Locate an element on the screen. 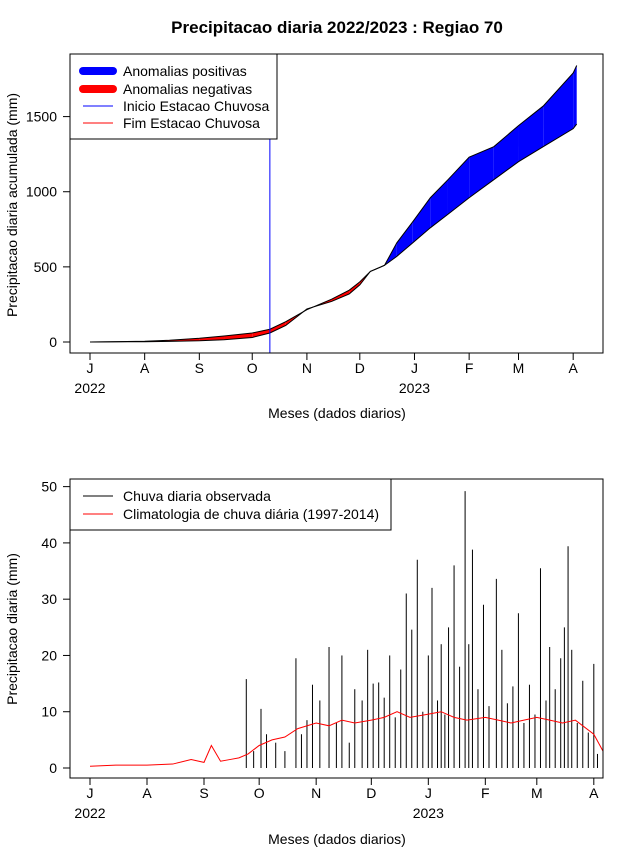  x-axis-label-top: Meses (dados diarios) is located at coordinates (337, 413).